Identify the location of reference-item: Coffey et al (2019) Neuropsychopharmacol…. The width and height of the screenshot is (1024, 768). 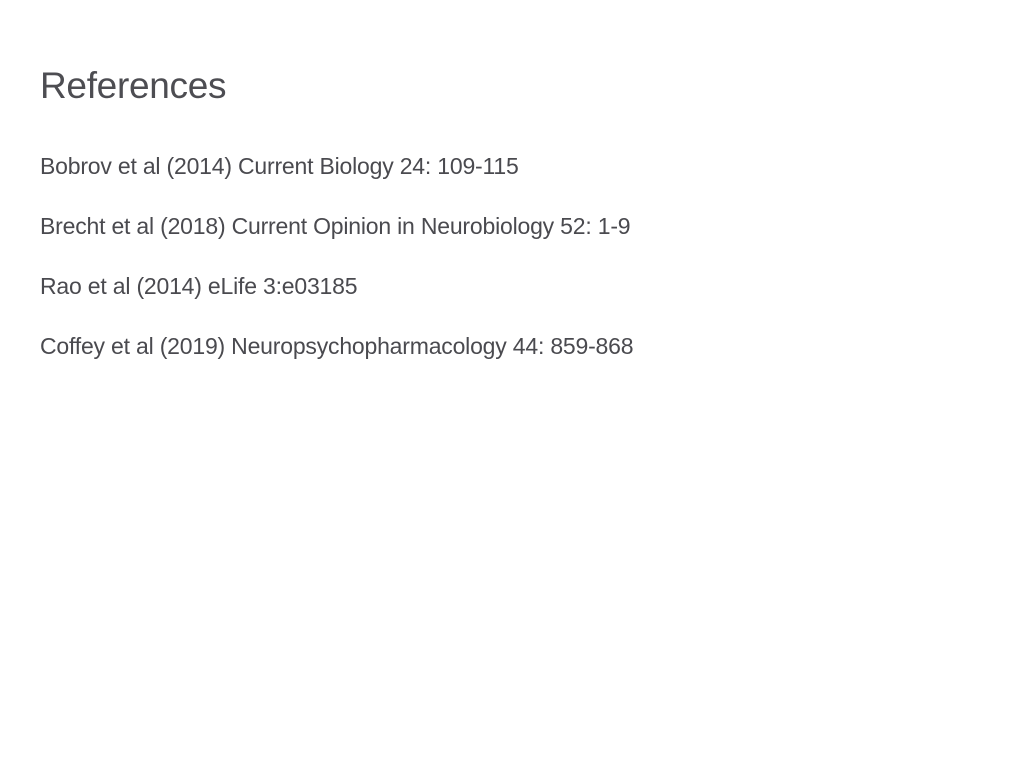
(337, 346).